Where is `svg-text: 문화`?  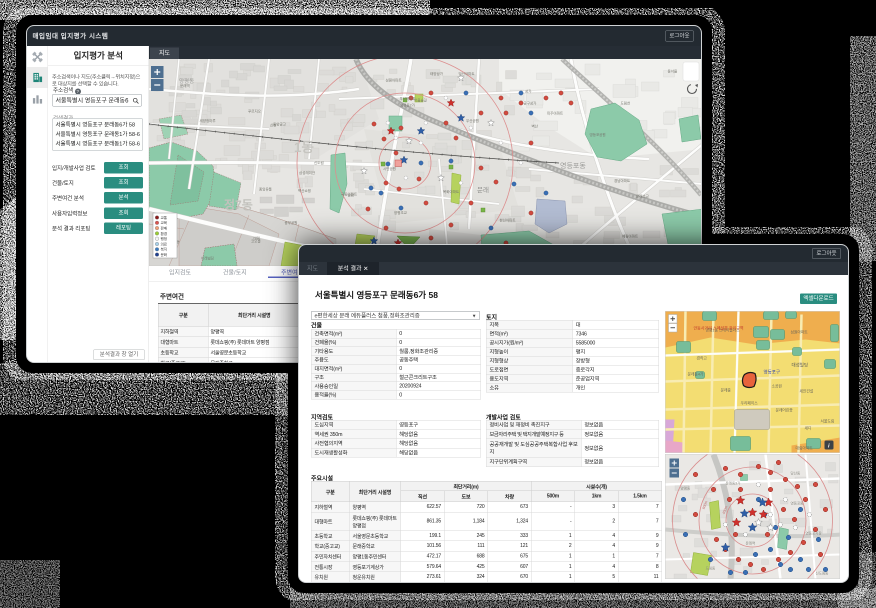 svg-text: 문화 is located at coordinates (164, 254).